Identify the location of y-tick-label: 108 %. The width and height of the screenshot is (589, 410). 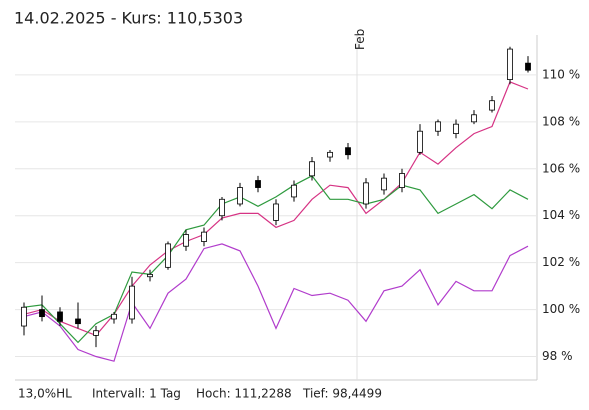
(561, 121).